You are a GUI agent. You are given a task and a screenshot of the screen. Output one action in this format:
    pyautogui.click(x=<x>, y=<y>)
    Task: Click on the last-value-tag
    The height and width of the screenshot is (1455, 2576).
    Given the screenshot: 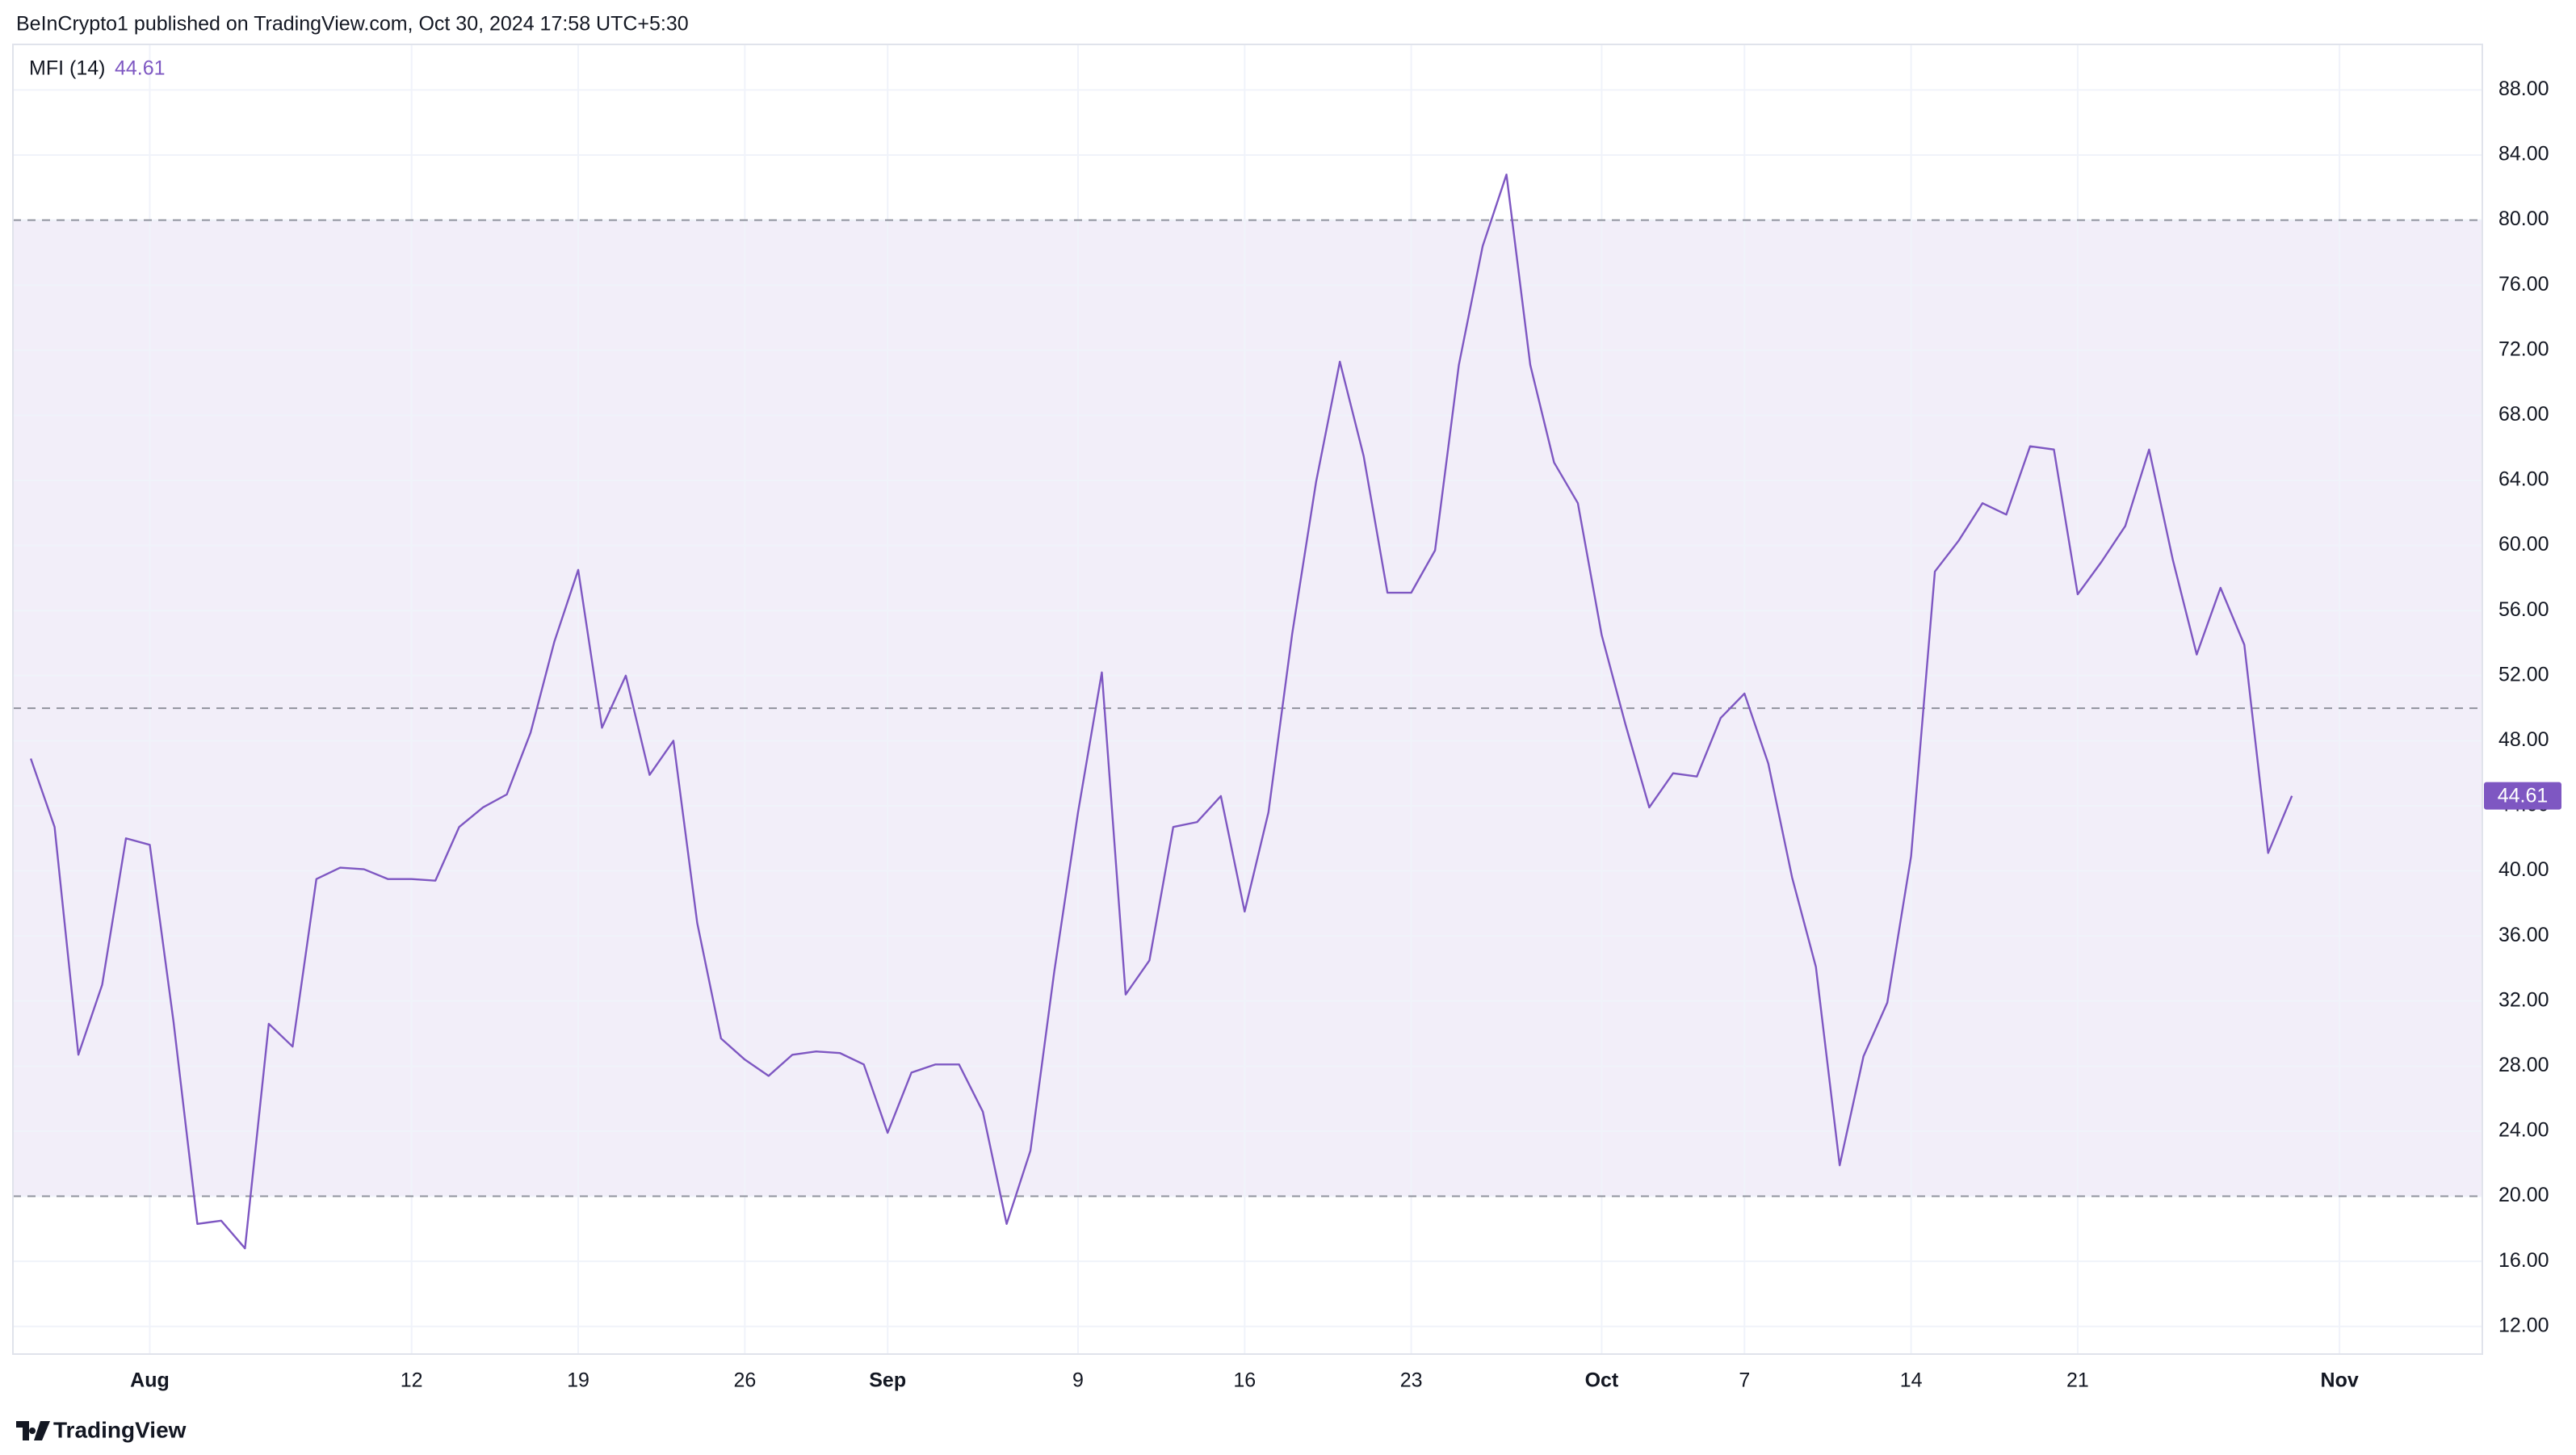 What is the action you would take?
    pyautogui.click(x=2522, y=796)
    